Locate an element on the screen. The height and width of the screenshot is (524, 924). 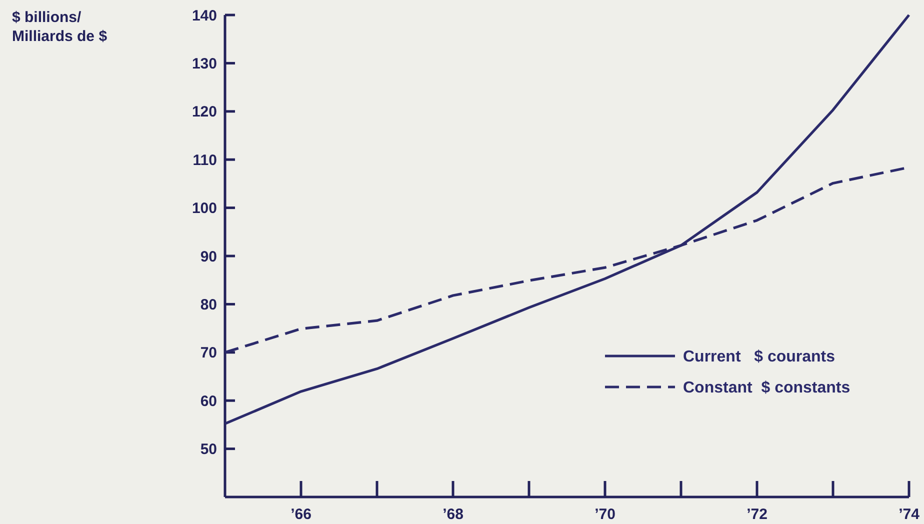
y-tick-label: 80 is located at coordinates (208, 305).